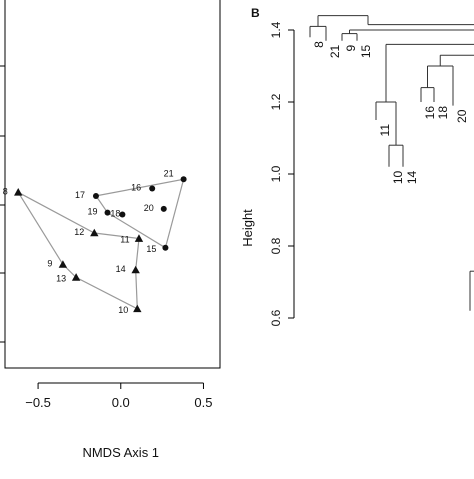 The height and width of the screenshot is (479, 474). I want to click on panel-b-leaf-label: 18, so click(443, 113).